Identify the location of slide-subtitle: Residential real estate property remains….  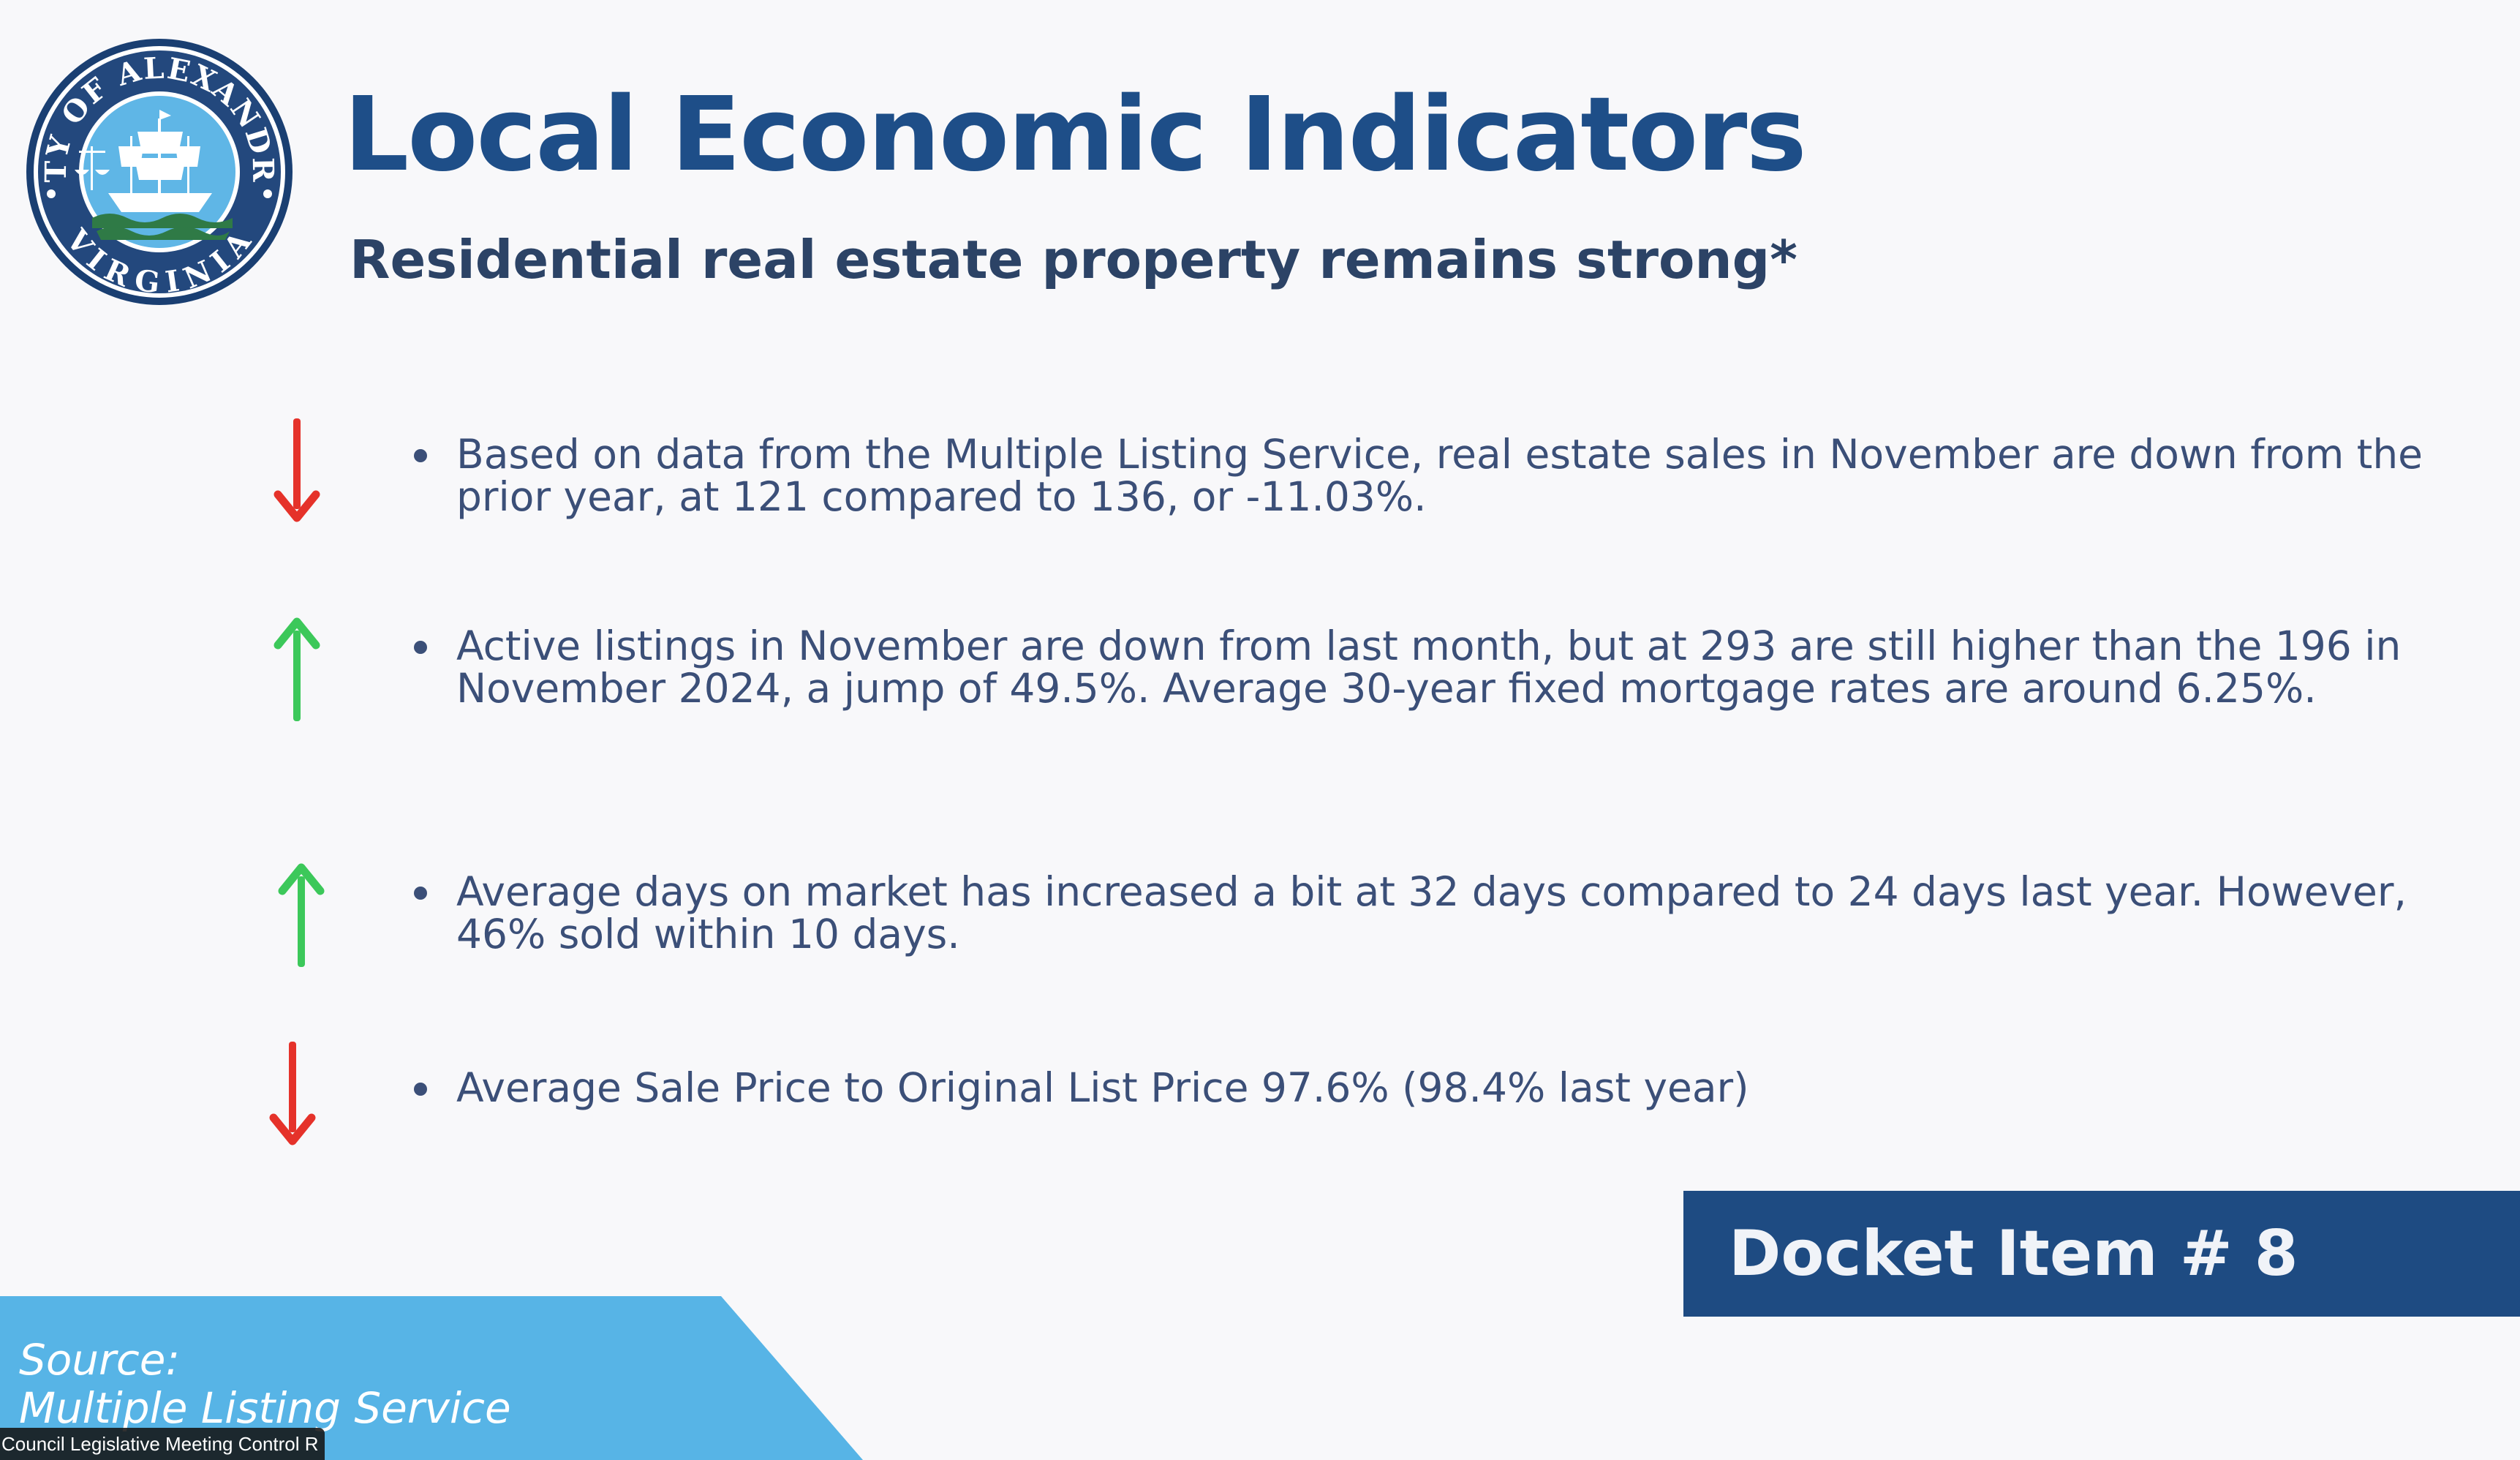
(1073, 259).